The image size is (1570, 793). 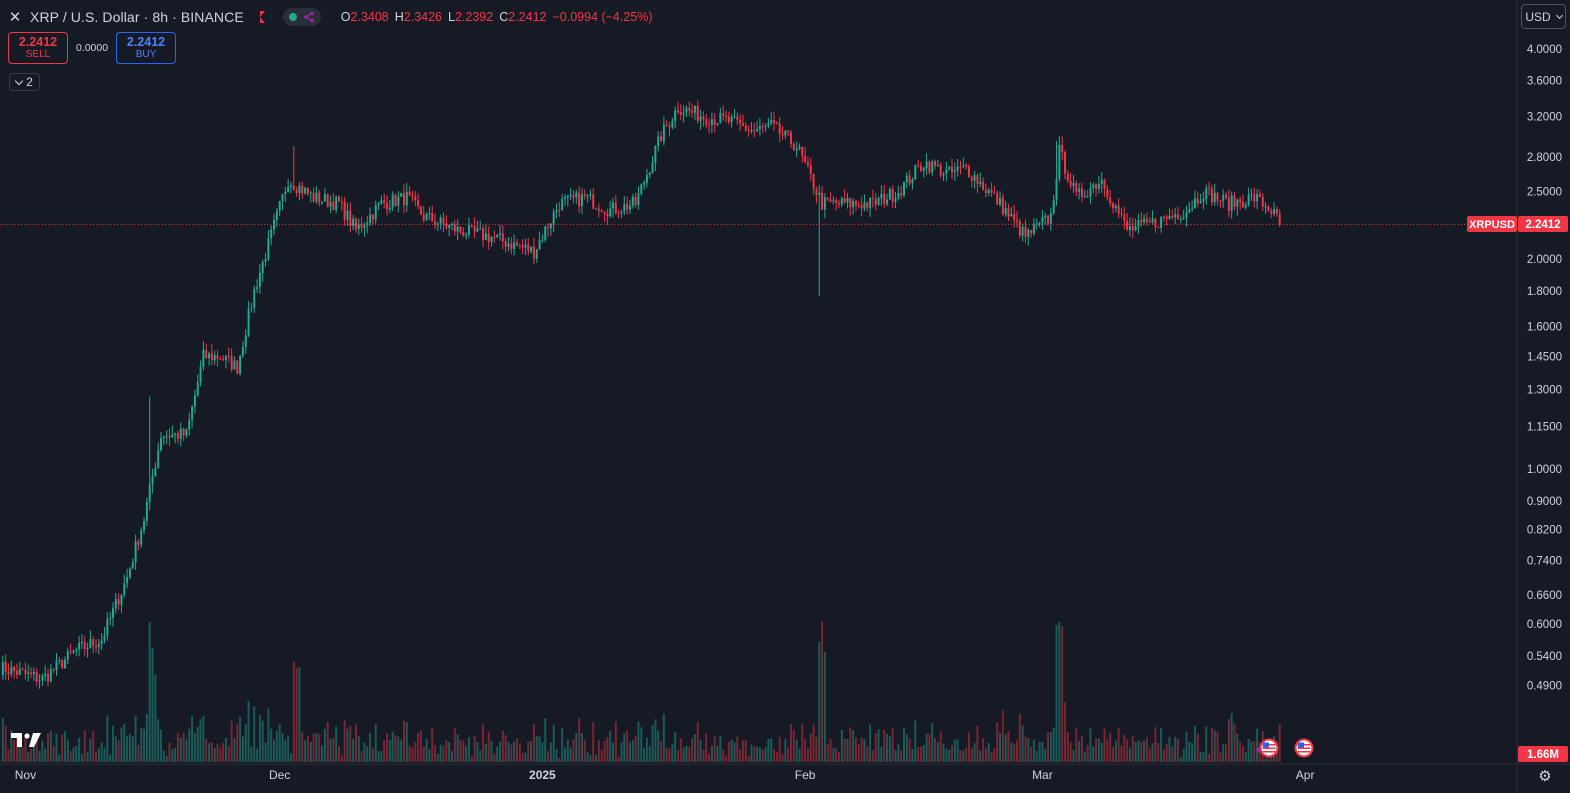 I want to click on currency-select: USD, so click(x=1543, y=16).